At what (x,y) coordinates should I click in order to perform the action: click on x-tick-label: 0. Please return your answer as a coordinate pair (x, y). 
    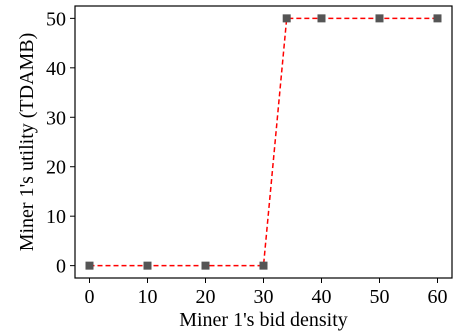
    Looking at the image, I should click on (90, 297).